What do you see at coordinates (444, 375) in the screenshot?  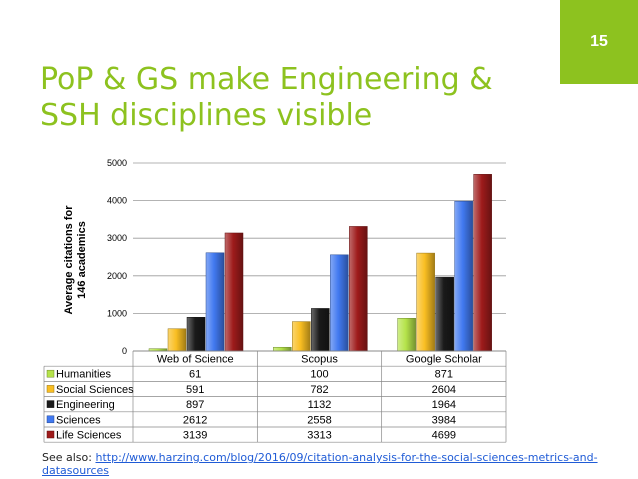 I see `data-value-label: 871` at bounding box center [444, 375].